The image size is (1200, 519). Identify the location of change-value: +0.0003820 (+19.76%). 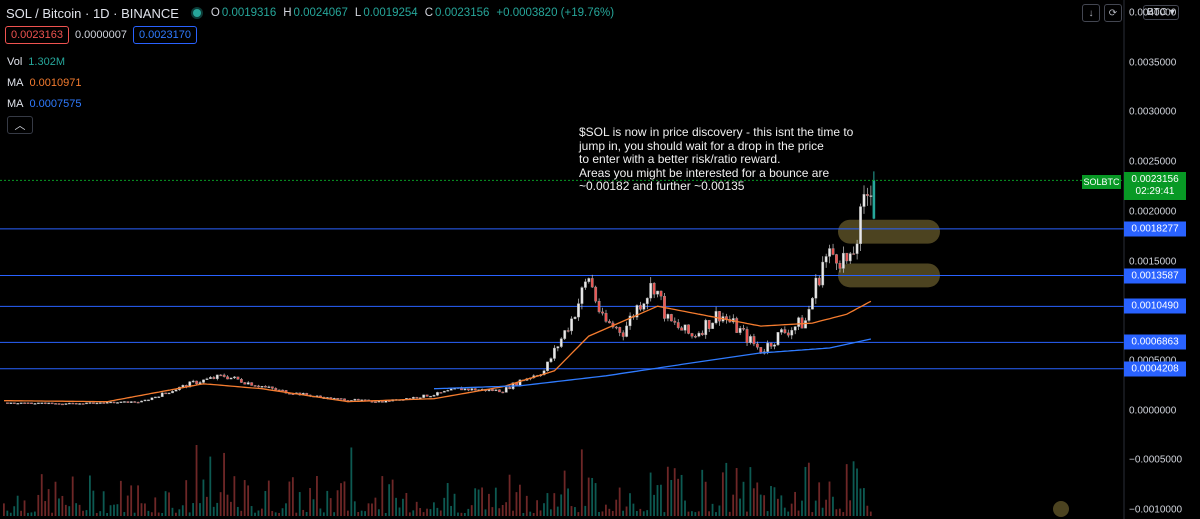
(555, 13).